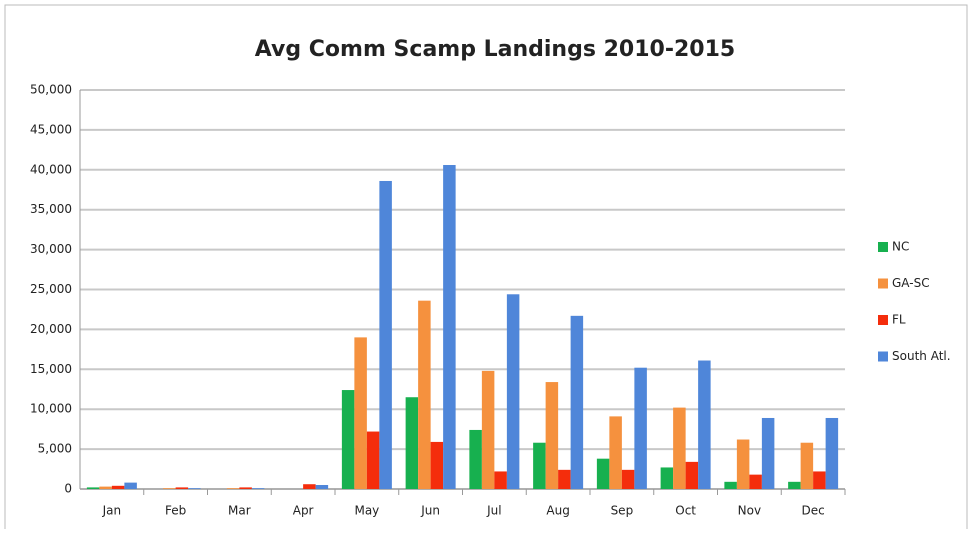  I want to click on x-tick-label: Dec, so click(813, 511).